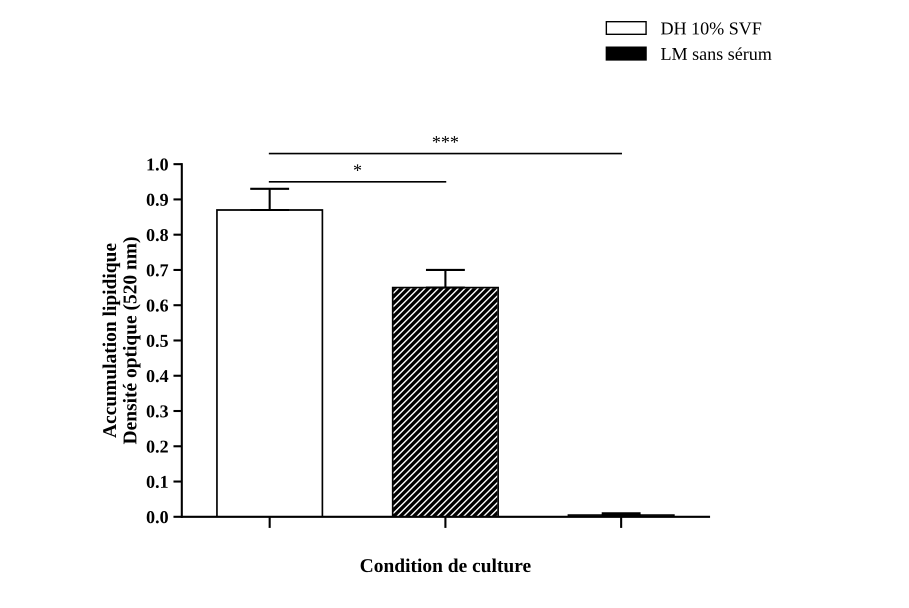 The image size is (909, 608). What do you see at coordinates (121, 340) in the screenshot?
I see `y-axis-title: Accumulation lipidique Densité optique (520 nm)` at bounding box center [121, 340].